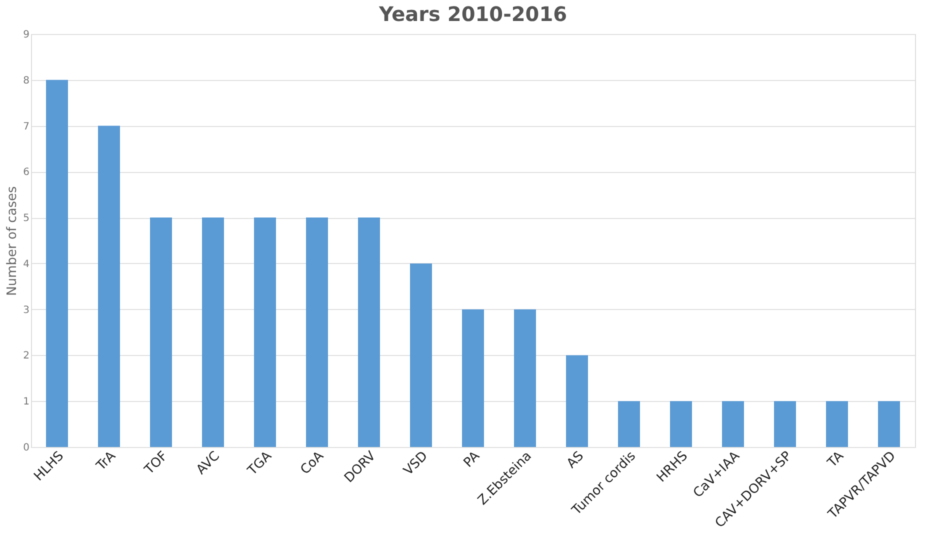  What do you see at coordinates (26, 126) in the screenshot?
I see `y-tick-label: 7` at bounding box center [26, 126].